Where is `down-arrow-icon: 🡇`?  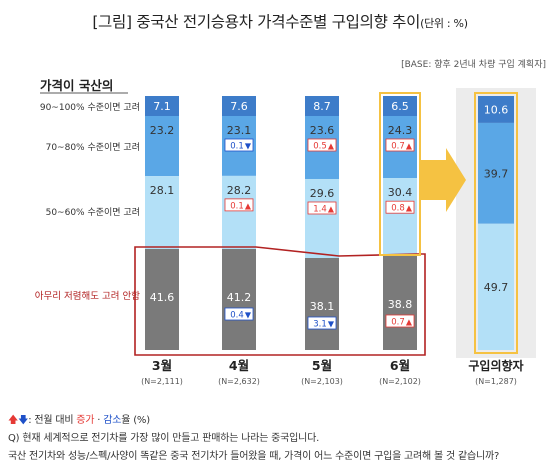 down-arrow-icon: 🡇 is located at coordinates (23, 420).